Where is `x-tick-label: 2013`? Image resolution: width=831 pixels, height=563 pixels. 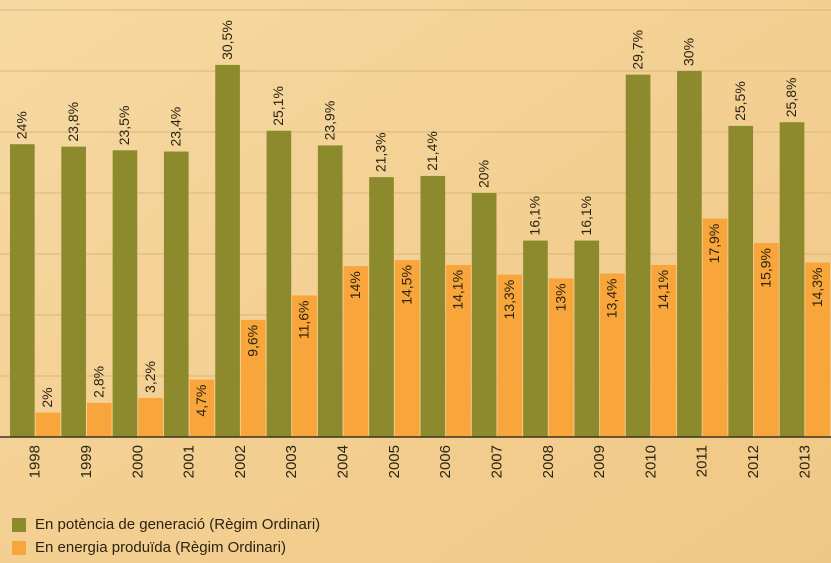
x-tick-label: 2013 is located at coordinates (804, 461).